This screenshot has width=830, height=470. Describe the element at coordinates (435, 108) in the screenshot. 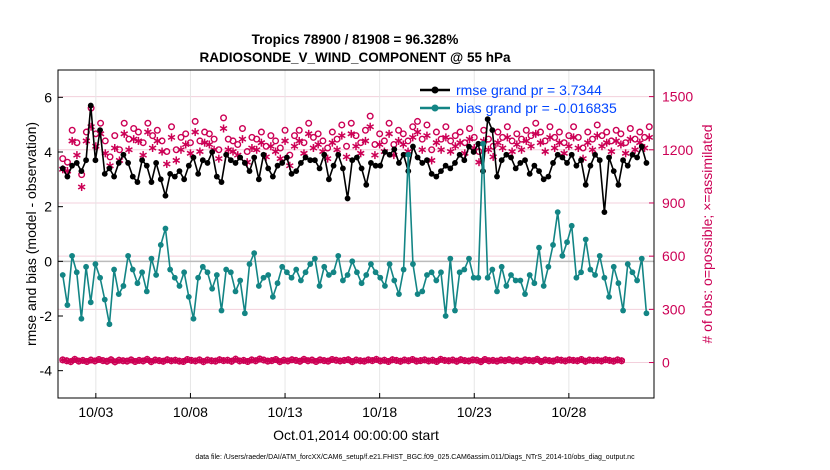

I see `legend-bias-marker` at that location.